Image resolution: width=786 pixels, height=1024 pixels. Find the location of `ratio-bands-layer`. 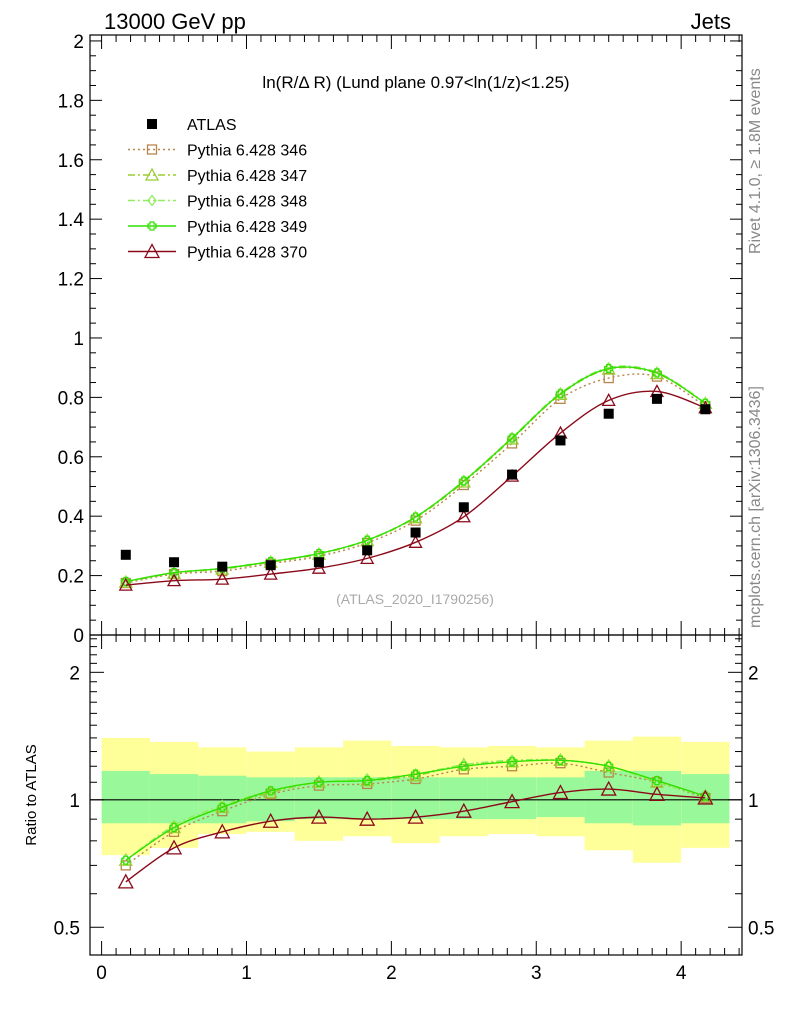

ratio-bands-layer is located at coordinates (416, 799).